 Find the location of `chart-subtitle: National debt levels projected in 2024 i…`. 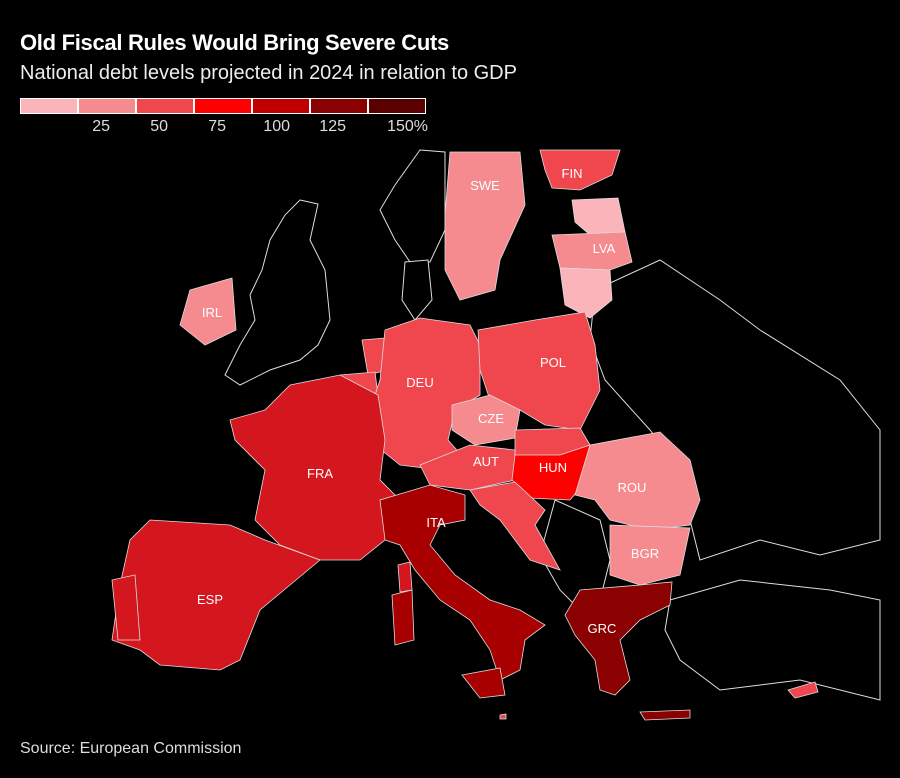

chart-subtitle: National debt levels projected in 2024 i… is located at coordinates (268, 73).